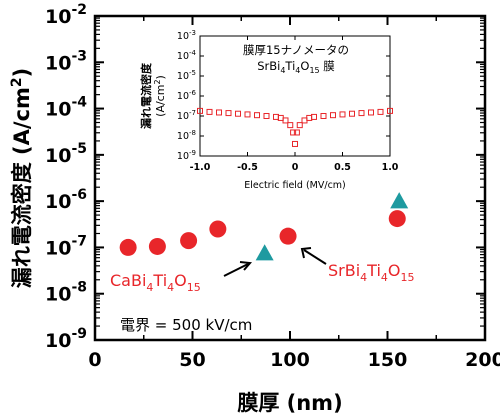 Image resolution: width=500 pixels, height=420 pixels. Describe the element at coordinates (21, 178) in the screenshot. I see `y-axis-title: 漏れ電流密度 (A/cm2)` at that location.